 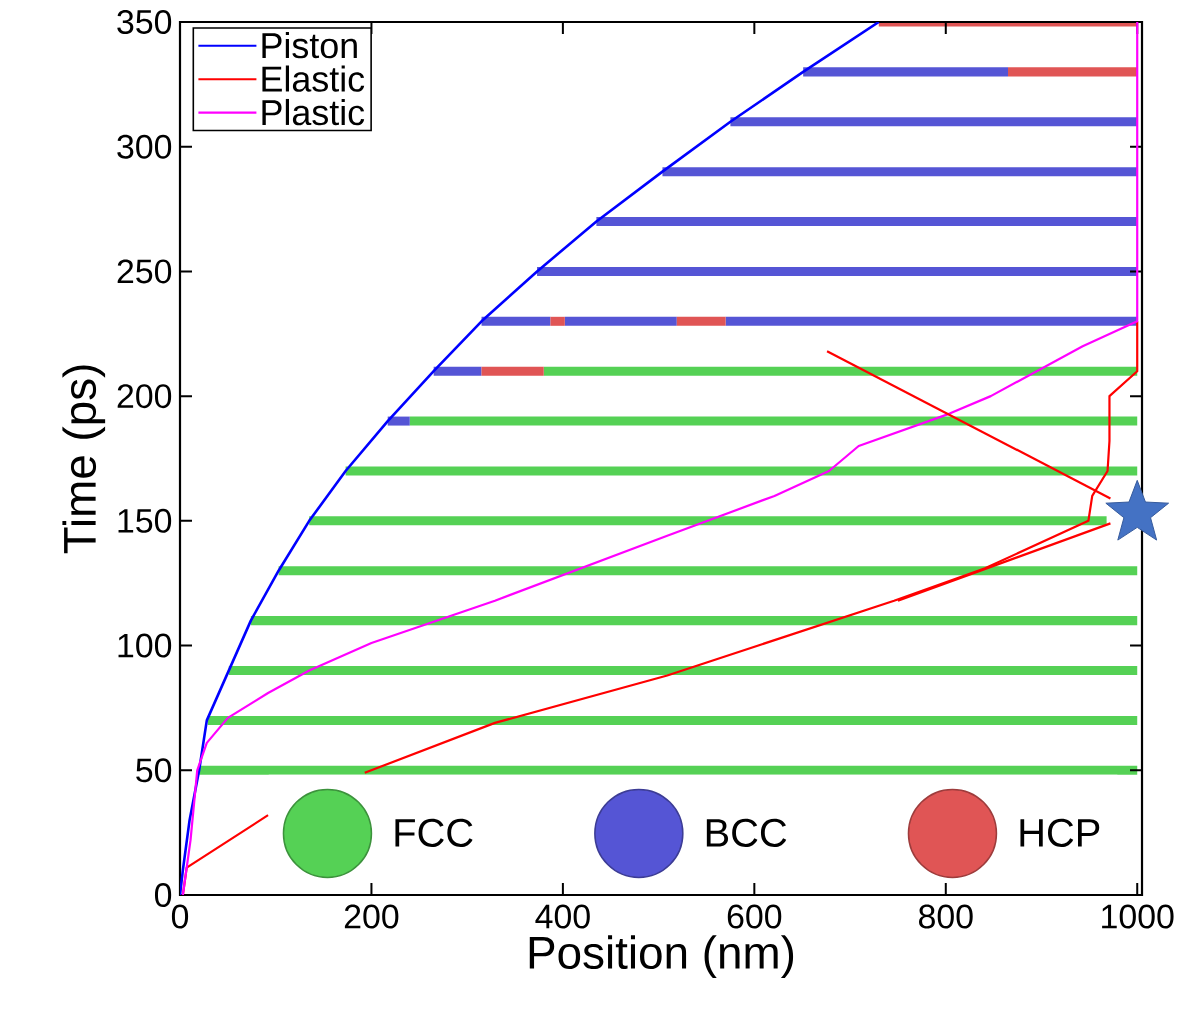 I want to click on legend-label: Plastic, so click(x=313, y=112).